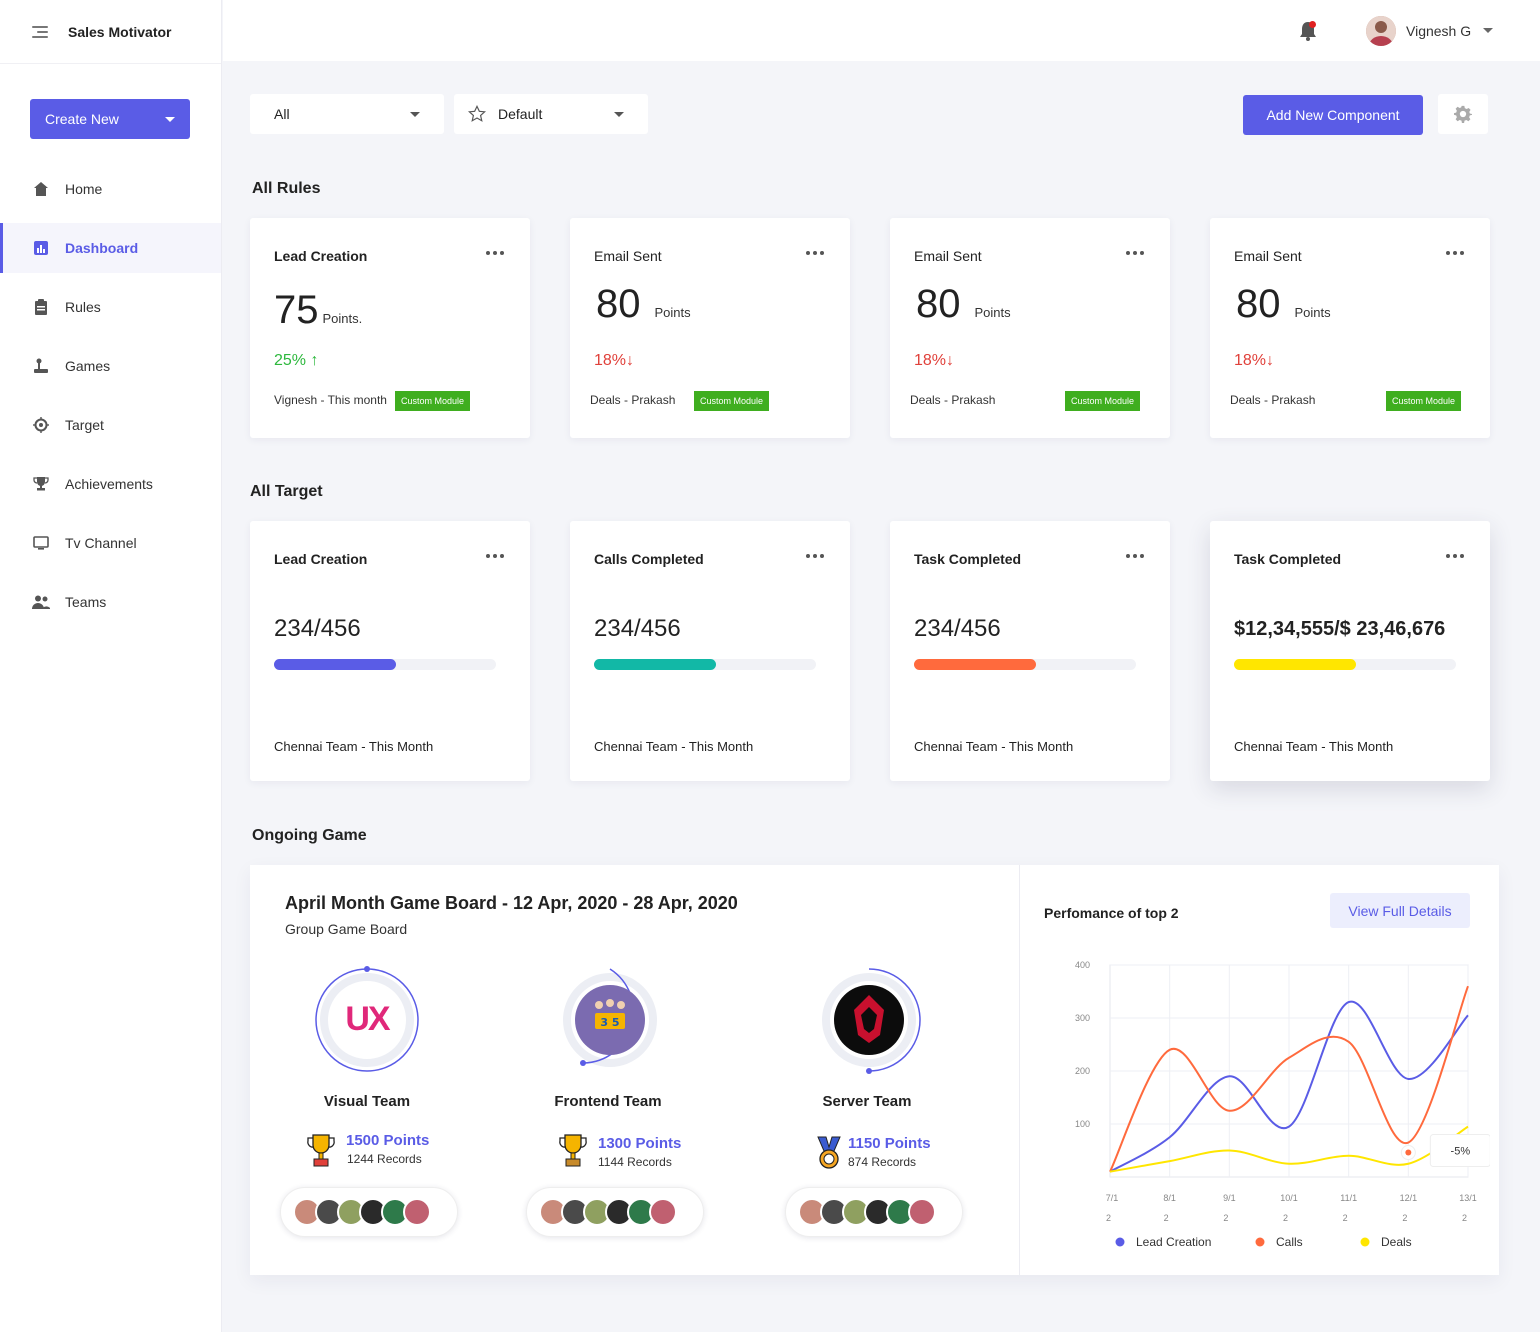 The image size is (1540, 1332). Describe the element at coordinates (286, 188) in the screenshot. I see `rules-section-title: All Rules` at that location.